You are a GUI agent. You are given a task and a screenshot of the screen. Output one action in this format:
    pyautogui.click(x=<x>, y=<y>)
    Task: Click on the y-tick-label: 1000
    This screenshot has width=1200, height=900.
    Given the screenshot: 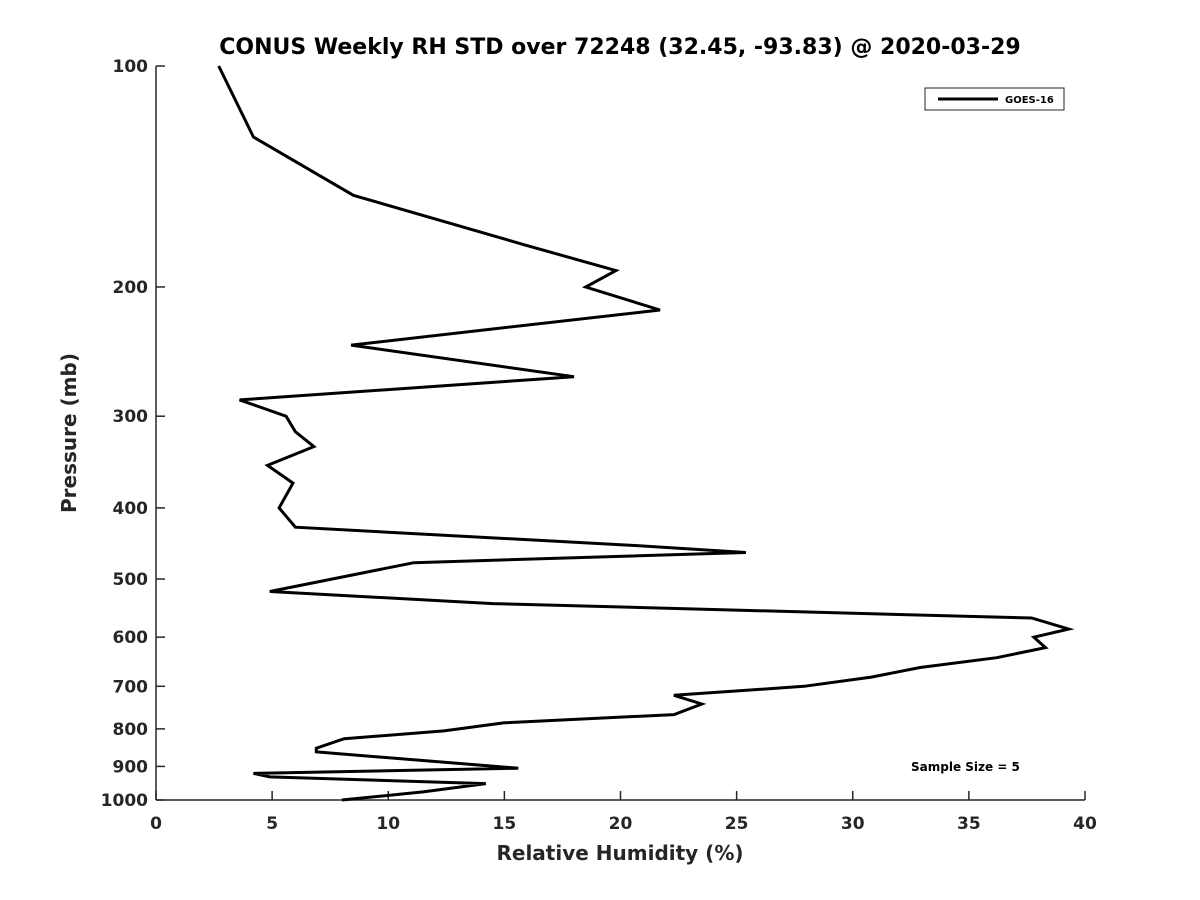 What is the action you would take?
    pyautogui.click(x=124, y=801)
    